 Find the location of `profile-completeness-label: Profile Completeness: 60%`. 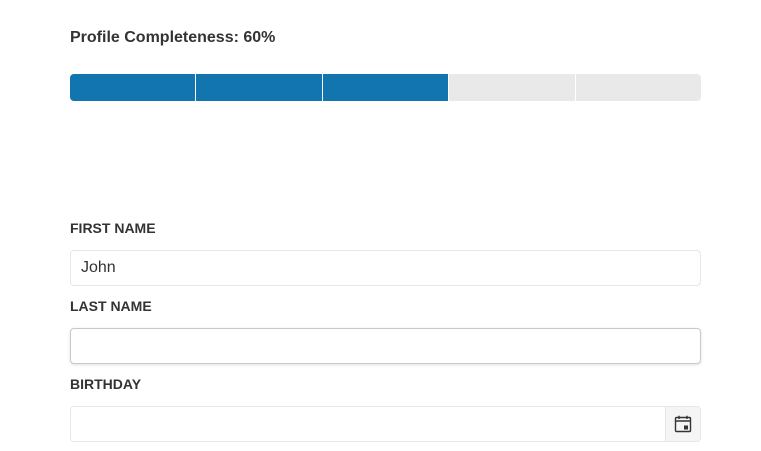

profile-completeness-label: Profile Completeness: 60% is located at coordinates (173, 37).